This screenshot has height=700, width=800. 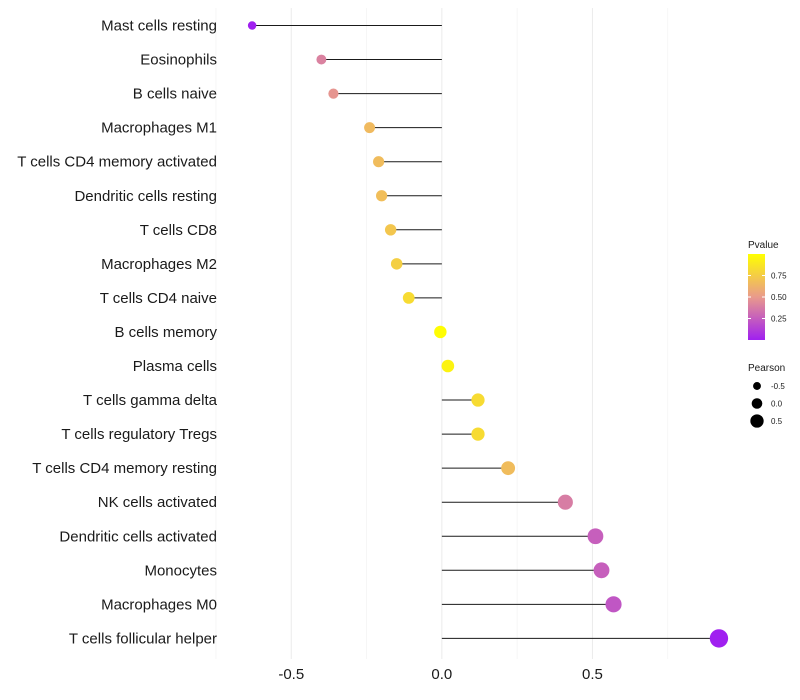 I want to click on x-axis-tick-labels: -0.5 0.0 0.5, so click(x=440, y=674).